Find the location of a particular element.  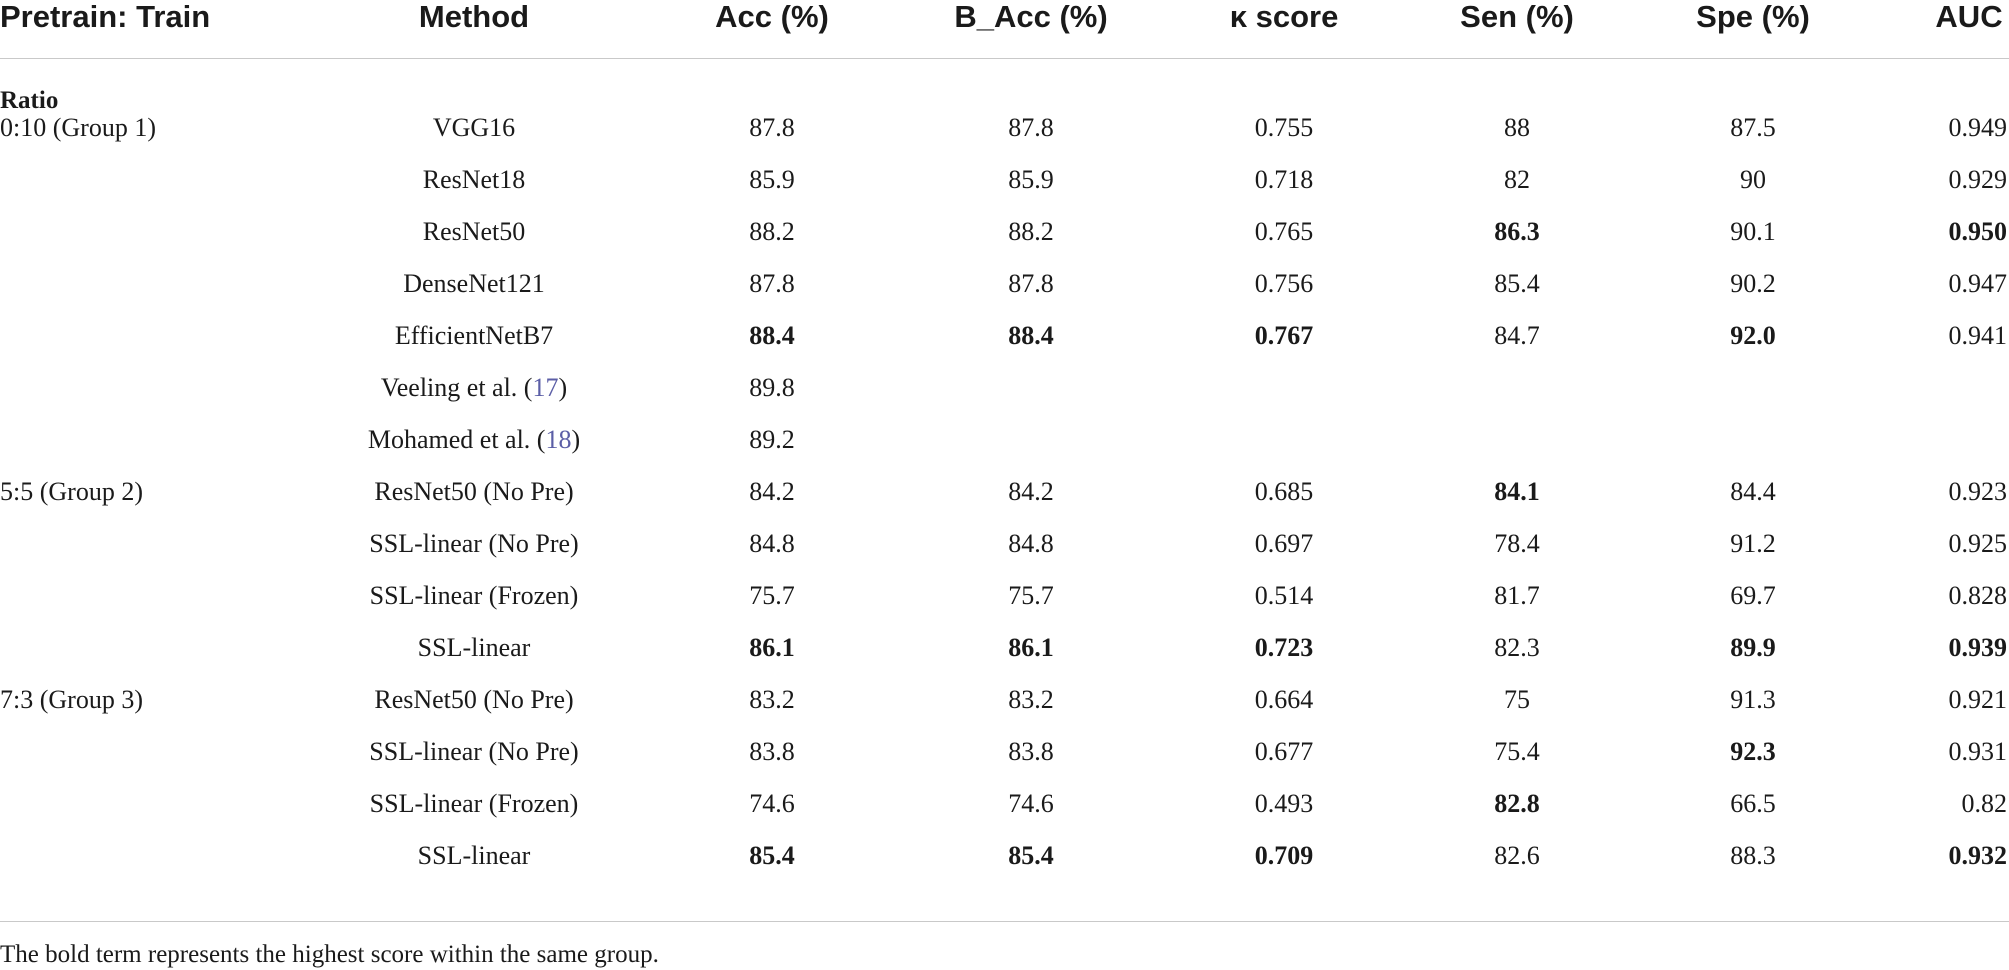

acc-cell: 83.8 is located at coordinates (772, 751).